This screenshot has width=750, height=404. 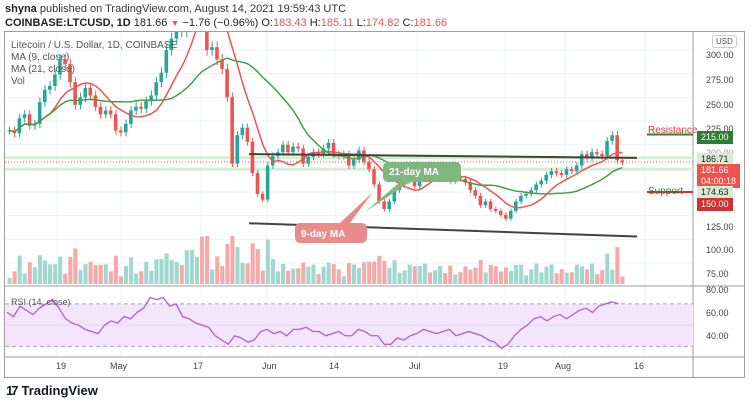 What do you see at coordinates (720, 250) in the screenshot?
I see `price-tick: 100.00` at bounding box center [720, 250].